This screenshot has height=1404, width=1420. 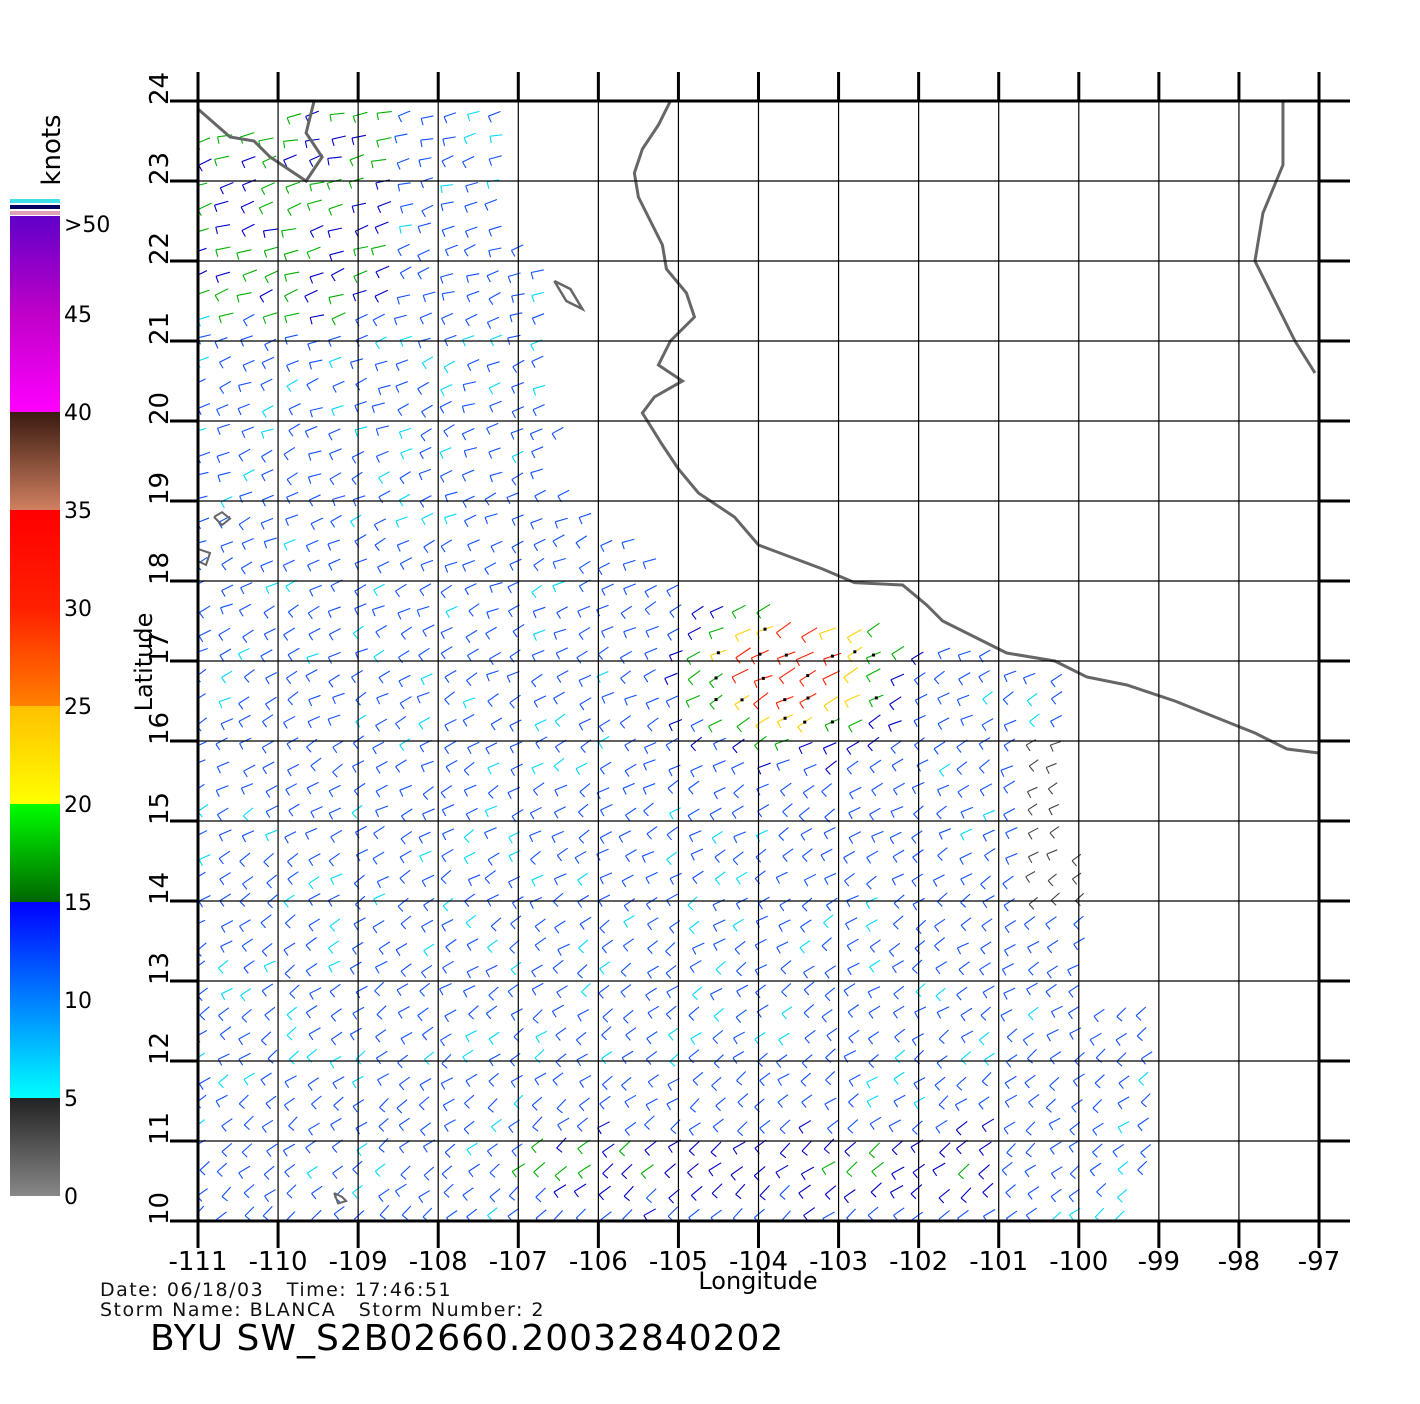 What do you see at coordinates (78, 1001) in the screenshot?
I see `legend-tick-label: 10` at bounding box center [78, 1001].